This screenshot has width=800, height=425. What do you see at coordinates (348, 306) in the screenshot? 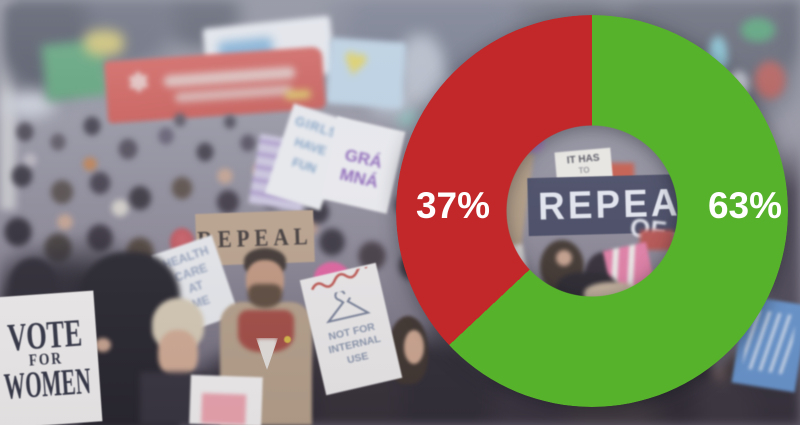
I see `coat-hanger-icon` at bounding box center [348, 306].